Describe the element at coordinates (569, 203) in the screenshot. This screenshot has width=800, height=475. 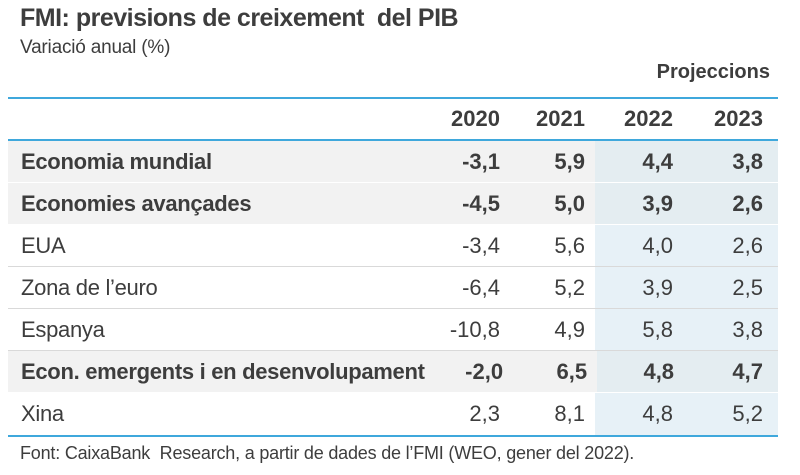
I see `value-2021: 5,0` at that location.